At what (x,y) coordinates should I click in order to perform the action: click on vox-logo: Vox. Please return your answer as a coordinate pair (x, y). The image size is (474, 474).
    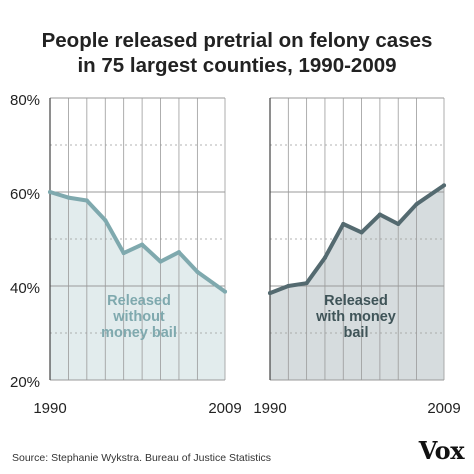
    Looking at the image, I should click on (441, 450).